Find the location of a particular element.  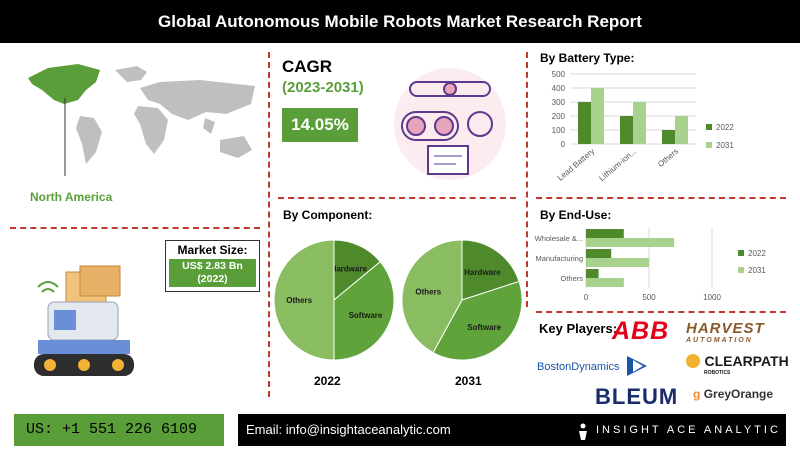

y-tick-label: Others is located at coordinates (571, 278).